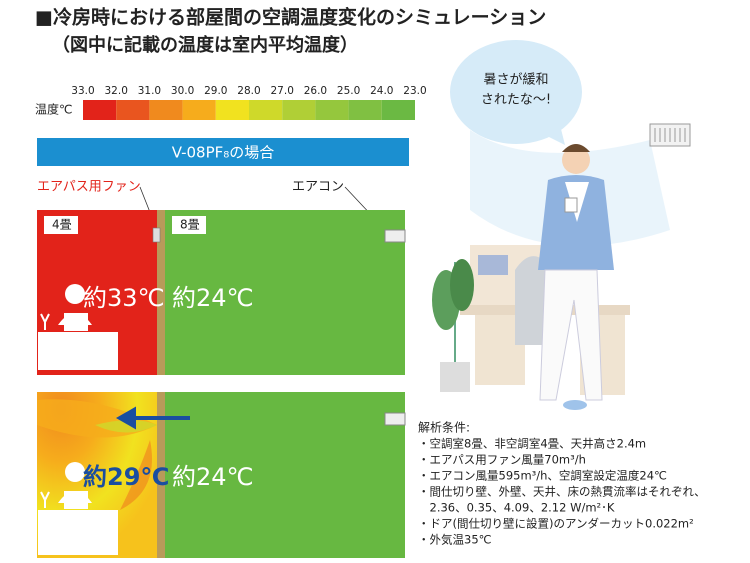  I want to click on scale-tick-label: 26.0, so click(315, 91).